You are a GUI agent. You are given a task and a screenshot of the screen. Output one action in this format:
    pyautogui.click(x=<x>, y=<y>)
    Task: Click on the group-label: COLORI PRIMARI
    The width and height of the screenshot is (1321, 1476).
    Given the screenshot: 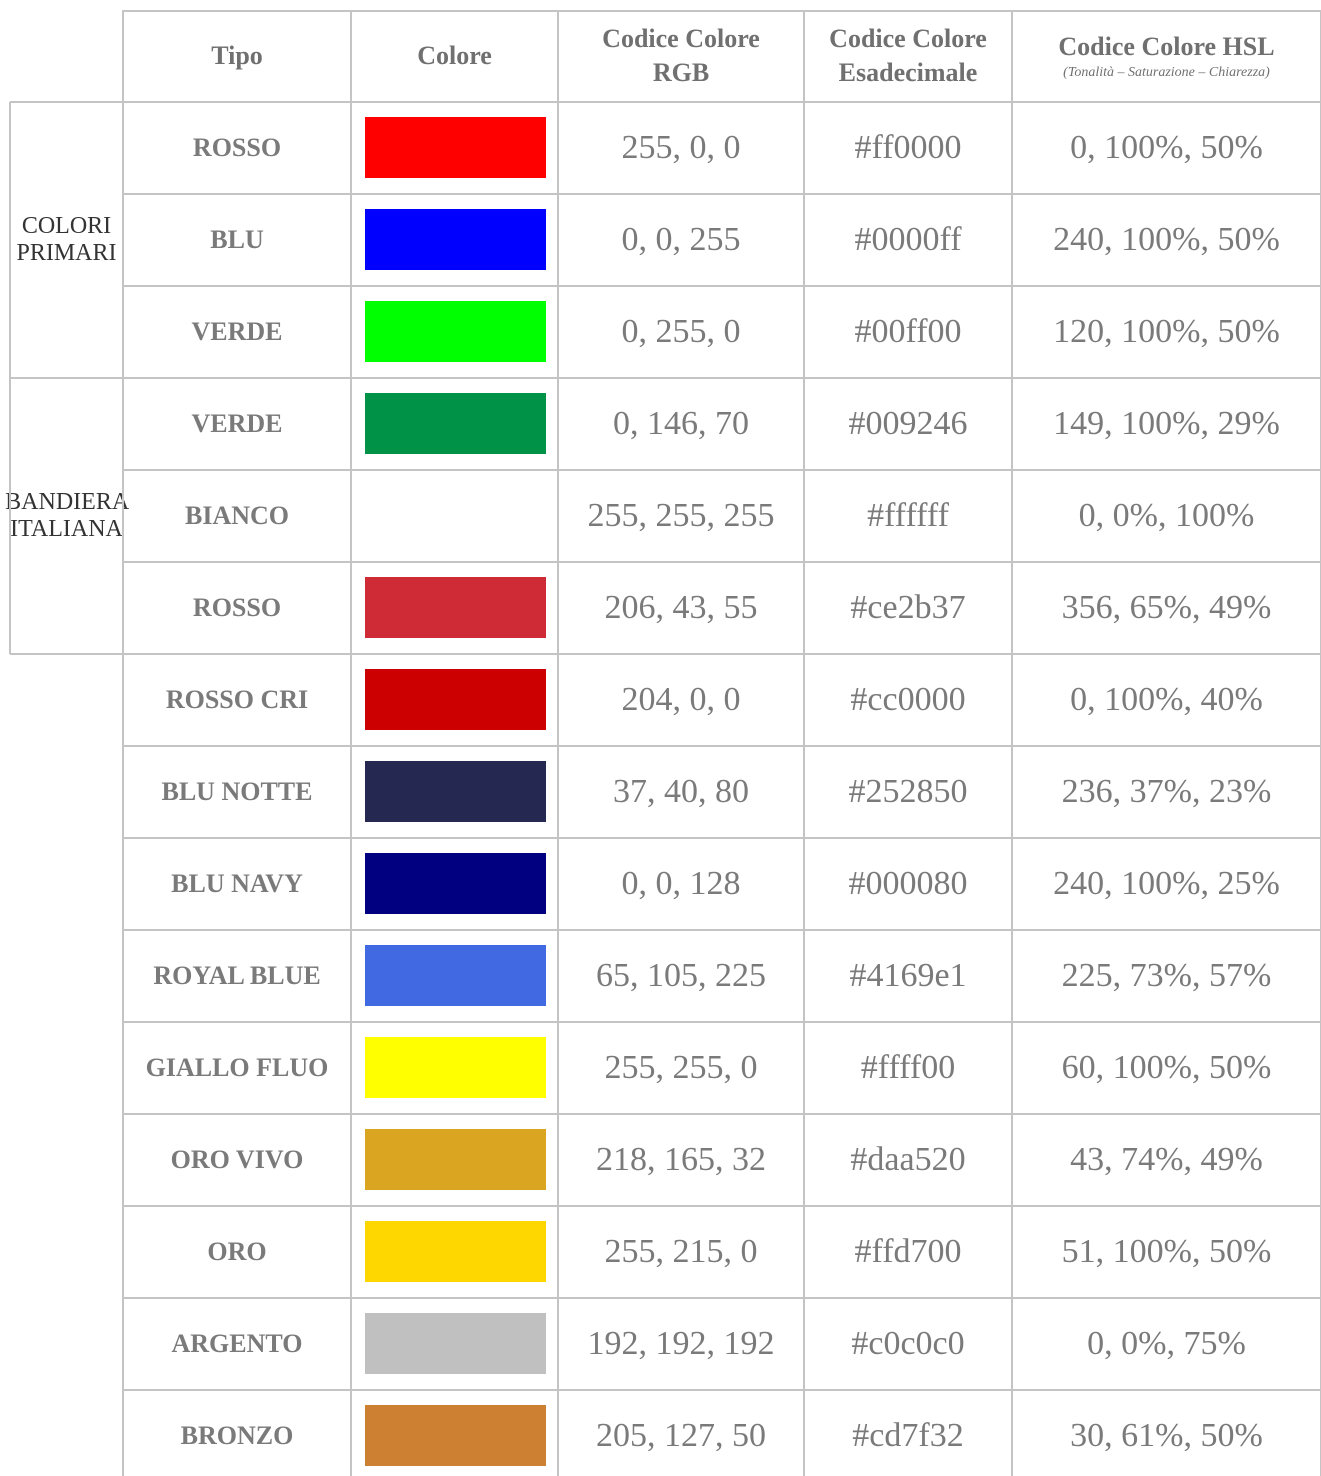 What is the action you would take?
    pyautogui.click(x=66, y=240)
    